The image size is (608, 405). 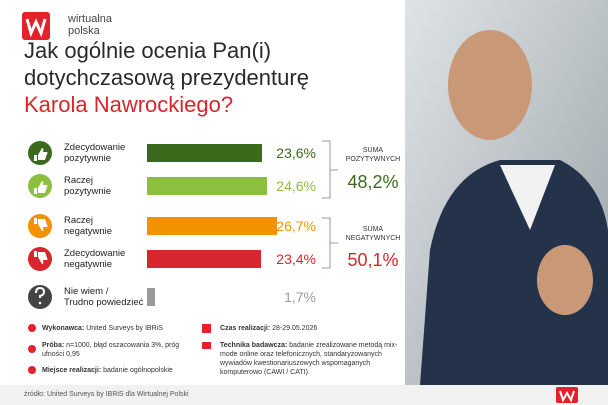 I want to click on method-item: Czas realizacji: 28-29.05.2026, so click(x=312, y=328).